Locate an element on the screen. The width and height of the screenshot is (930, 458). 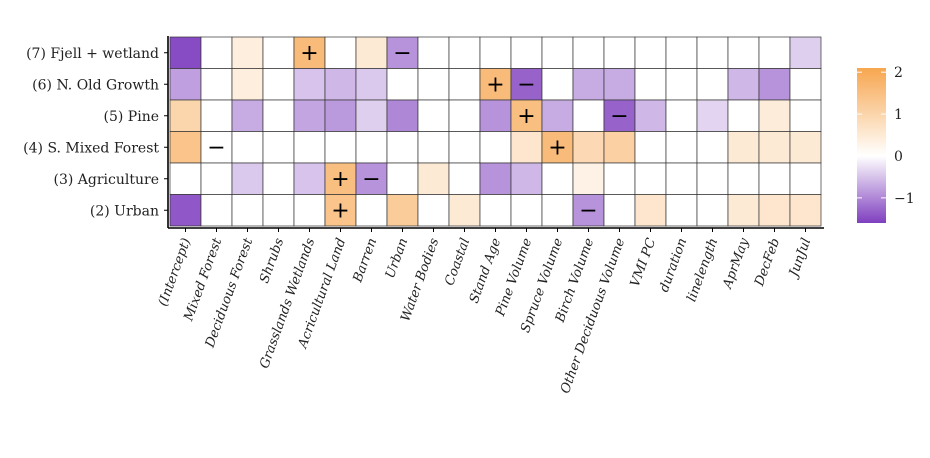
y-tick-label: (7) Fjell + wetland is located at coordinates (92, 54).